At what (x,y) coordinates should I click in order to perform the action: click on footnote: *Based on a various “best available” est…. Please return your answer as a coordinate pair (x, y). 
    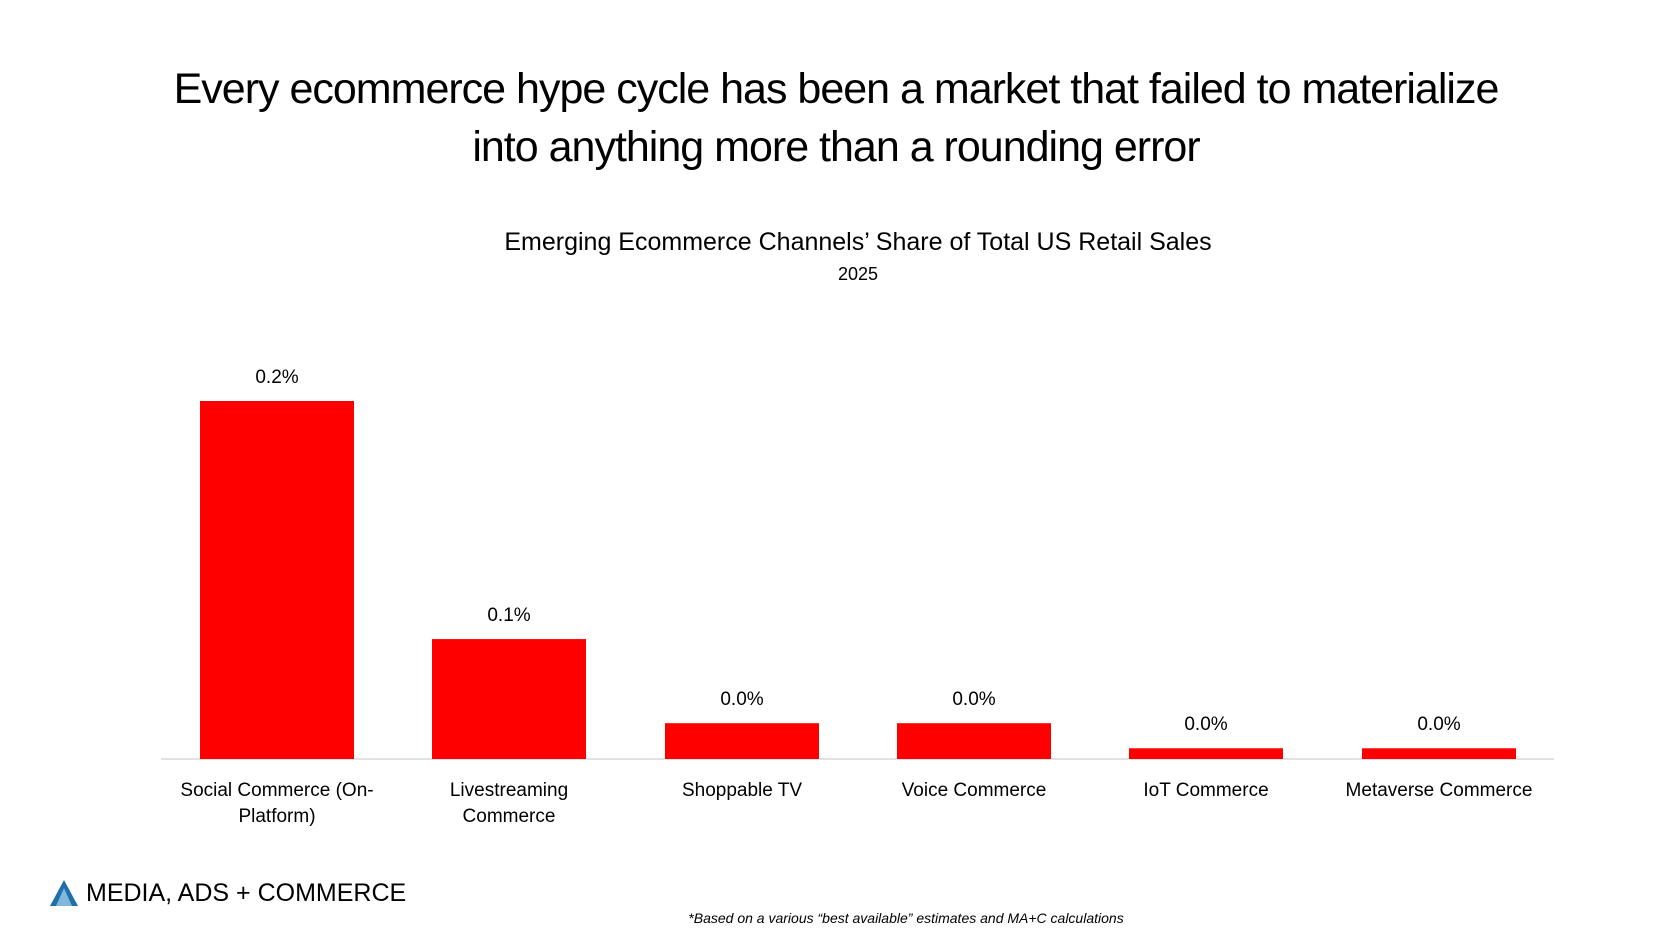
    Looking at the image, I should click on (906, 918).